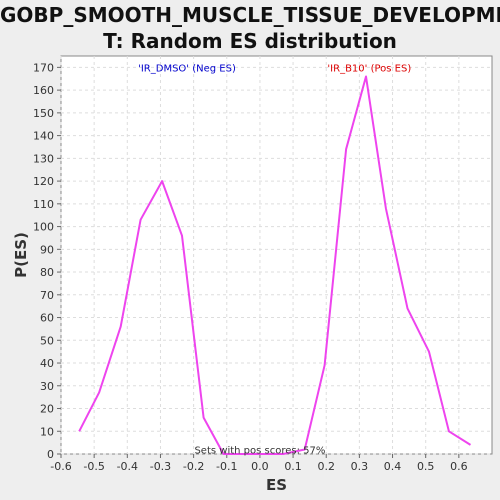 This screenshot has height=500, width=500. Describe the element at coordinates (43, 204) in the screenshot. I see `y-tick-label: 110` at that location.